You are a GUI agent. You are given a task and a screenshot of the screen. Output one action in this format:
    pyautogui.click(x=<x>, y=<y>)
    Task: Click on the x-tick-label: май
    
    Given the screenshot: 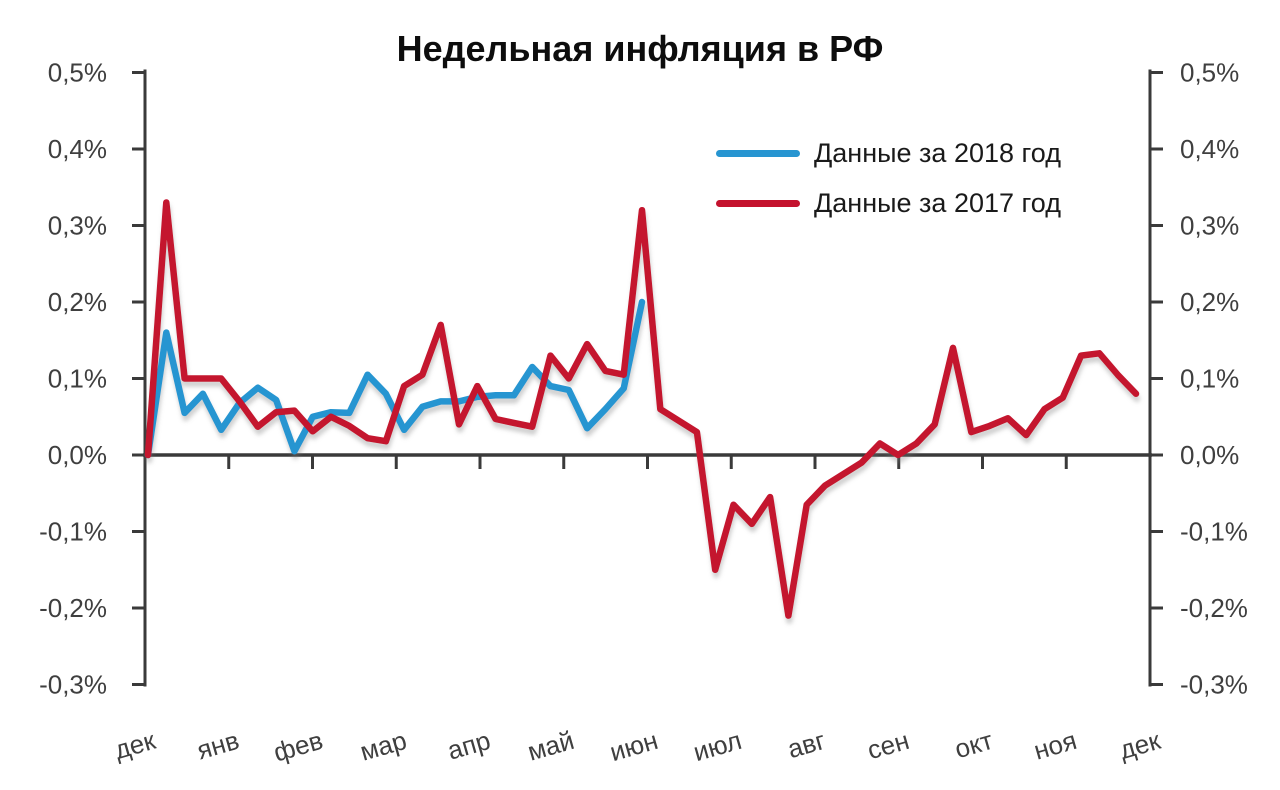 What is the action you would take?
    pyautogui.click(x=550, y=746)
    